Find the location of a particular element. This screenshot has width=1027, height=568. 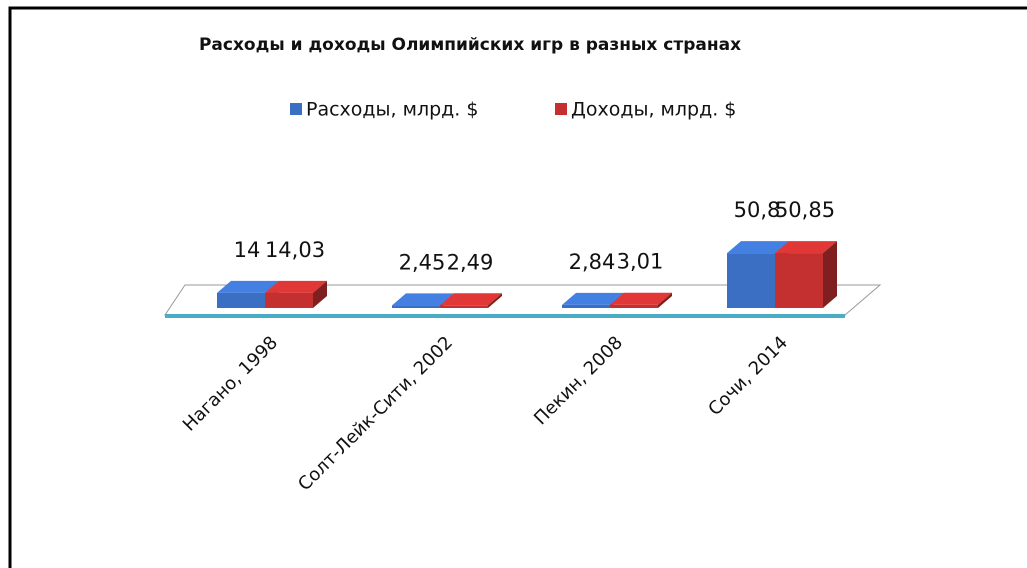

data-label: 3,01 is located at coordinates (640, 262).